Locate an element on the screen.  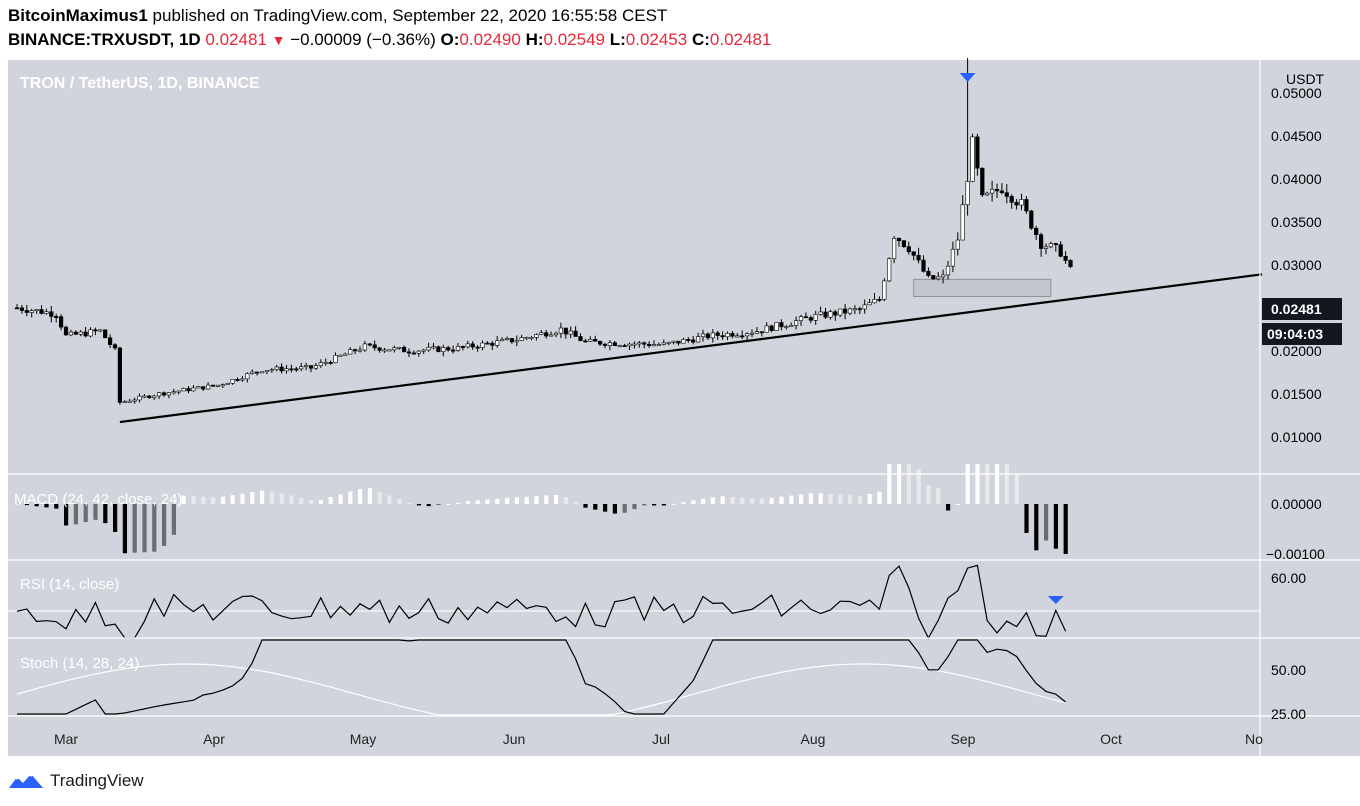
high-label: H: is located at coordinates (534, 39).